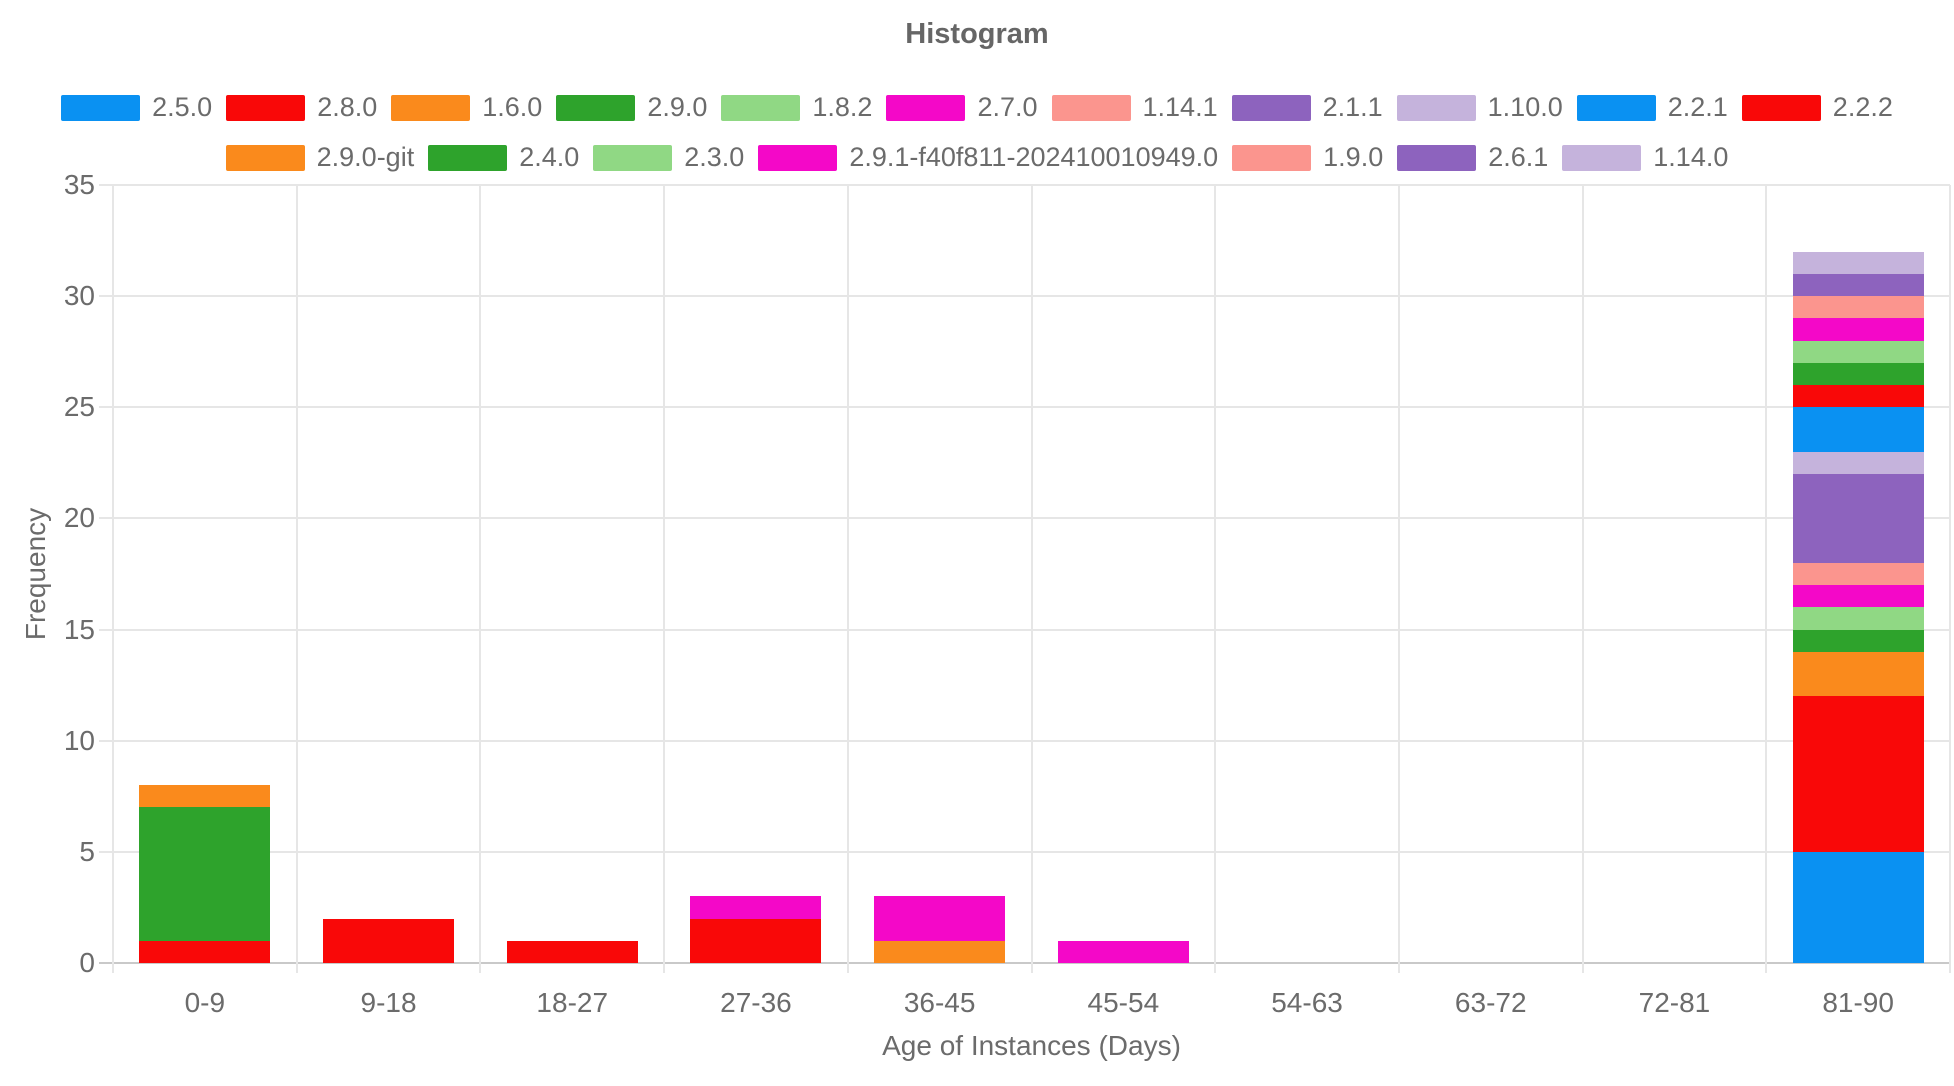 The height and width of the screenshot is (1086, 1954). I want to click on legend-item-2.2.2: 2.2.2, so click(1817, 107).